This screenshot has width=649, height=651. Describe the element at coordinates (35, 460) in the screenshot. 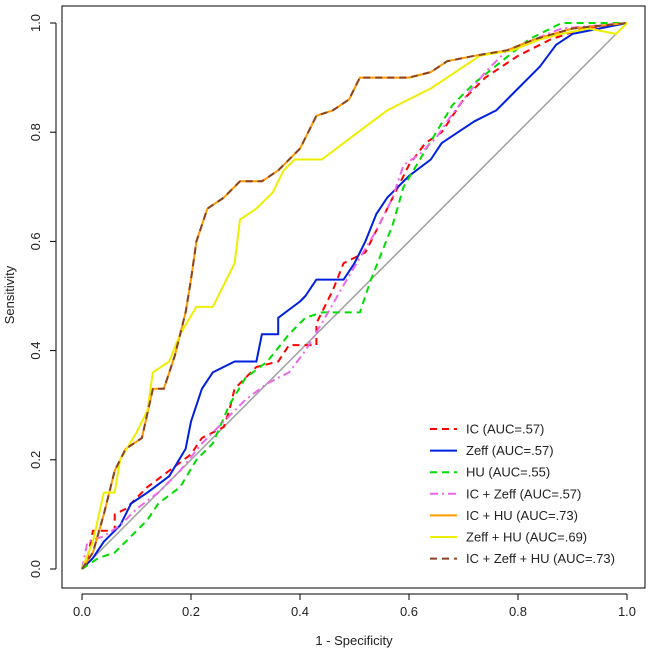

I see `y-tick-label: 0.2` at that location.